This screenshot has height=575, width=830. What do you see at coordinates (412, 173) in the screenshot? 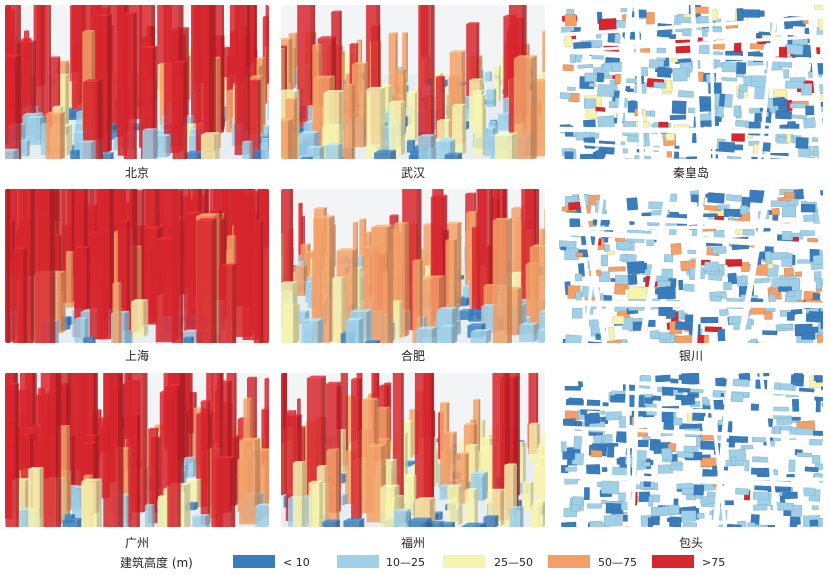
I see `panel-label: 武汉` at bounding box center [412, 173].